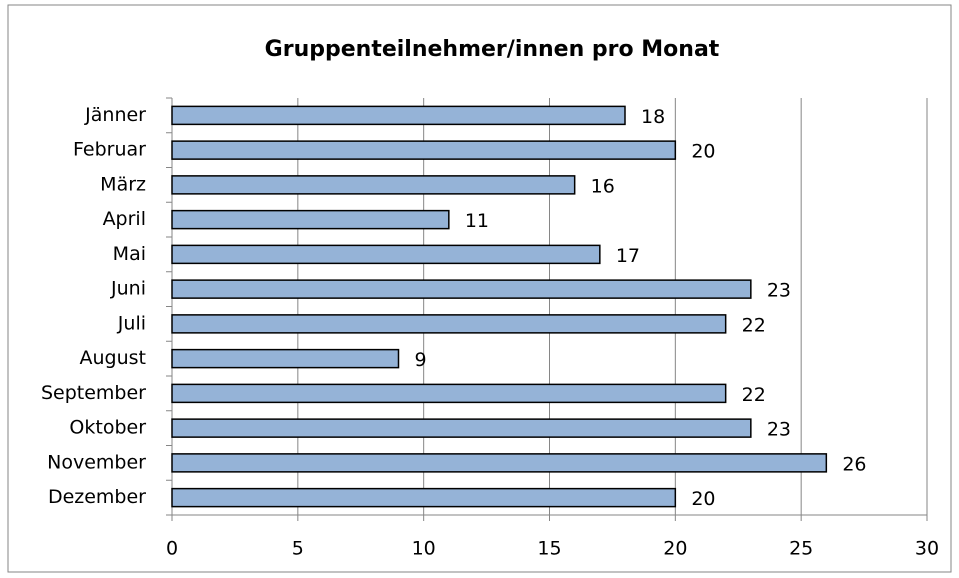 This screenshot has width=959, height=578. Describe the element at coordinates (93, 393) in the screenshot. I see `y-tick-label: September` at that location.